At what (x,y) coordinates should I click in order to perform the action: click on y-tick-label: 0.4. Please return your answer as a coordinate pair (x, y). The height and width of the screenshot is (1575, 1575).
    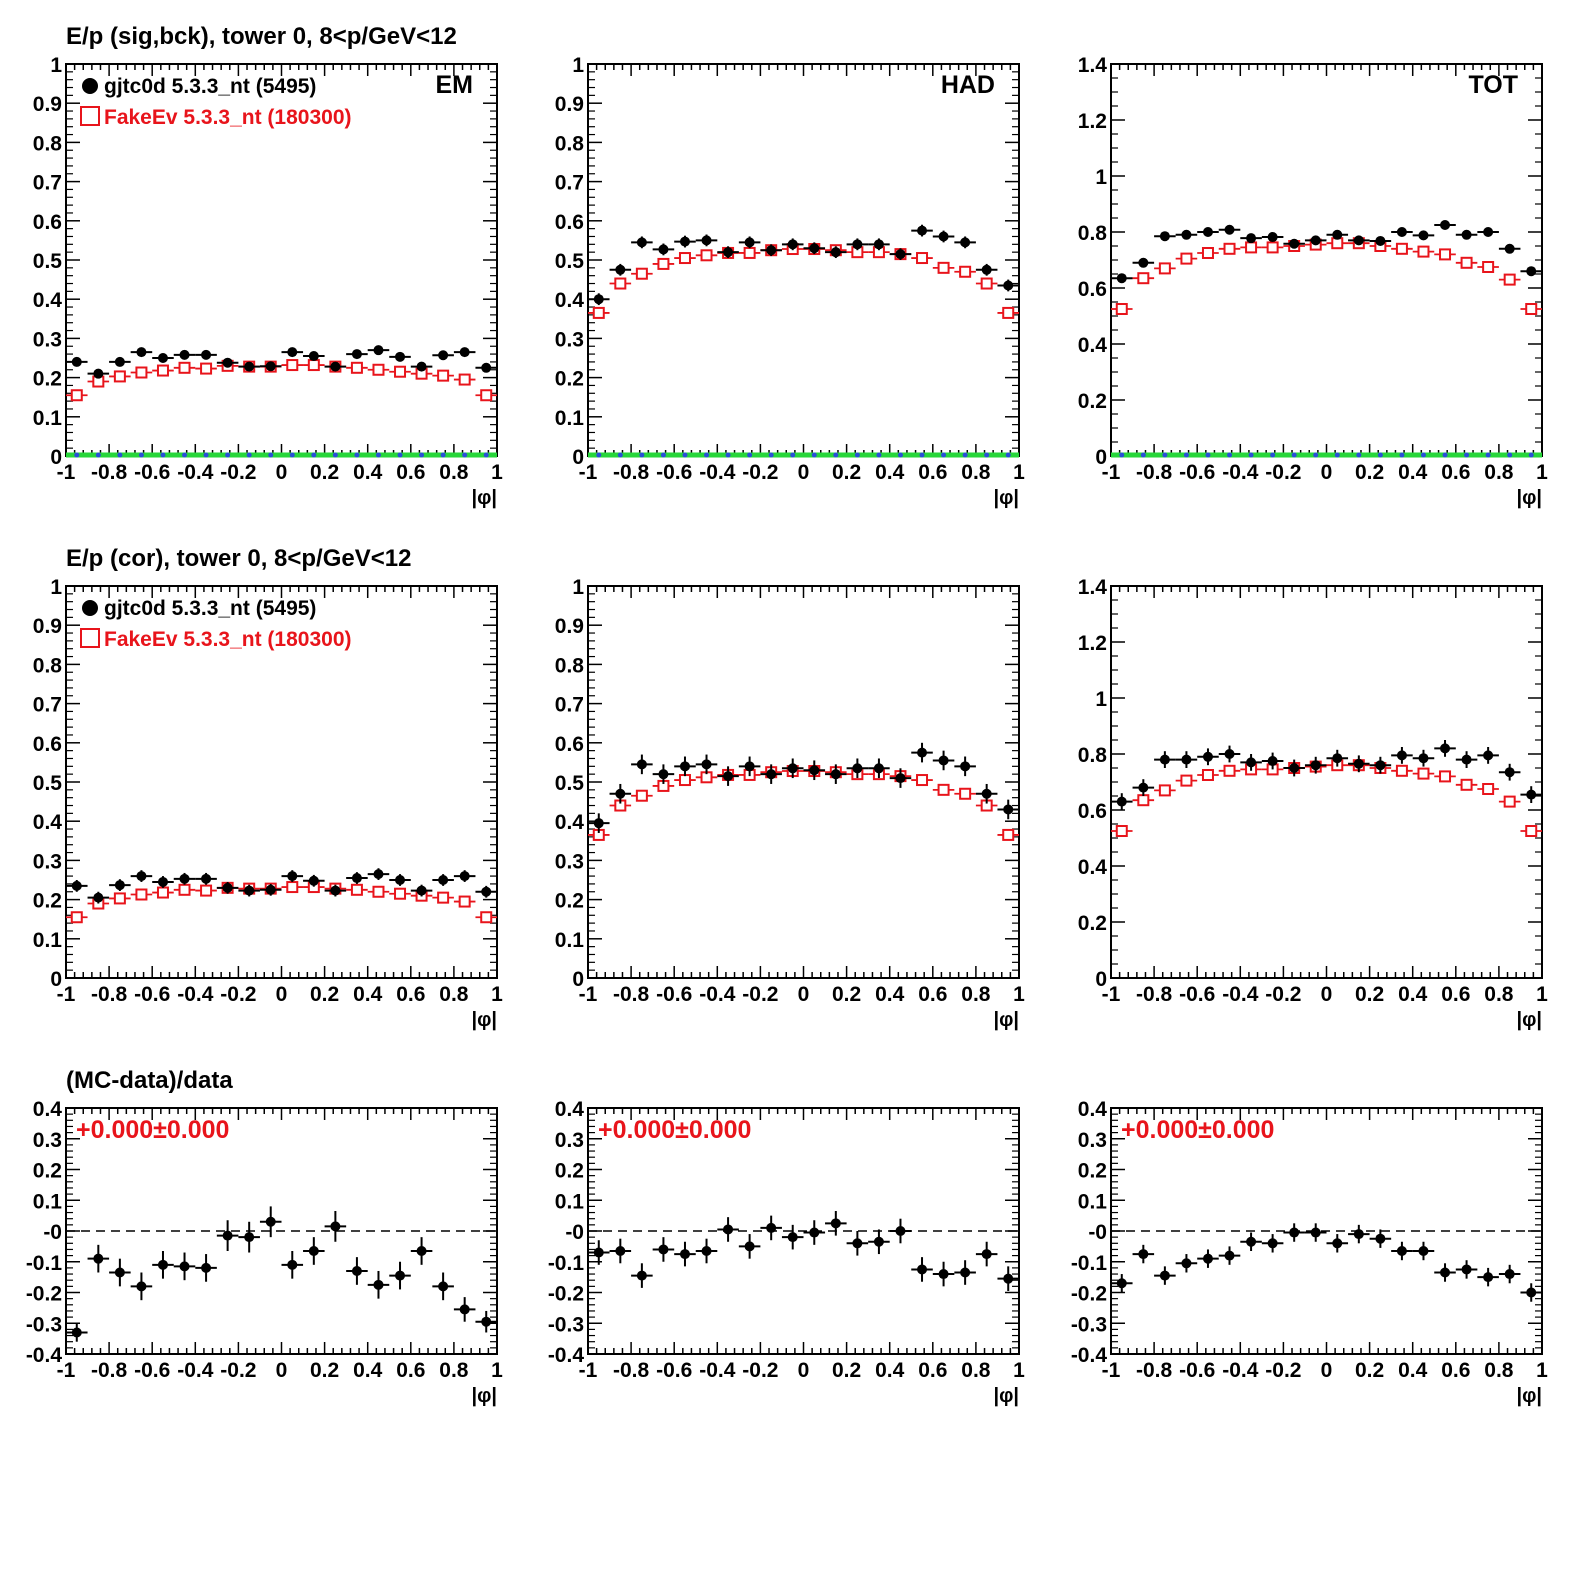
    Looking at the image, I should click on (570, 822).